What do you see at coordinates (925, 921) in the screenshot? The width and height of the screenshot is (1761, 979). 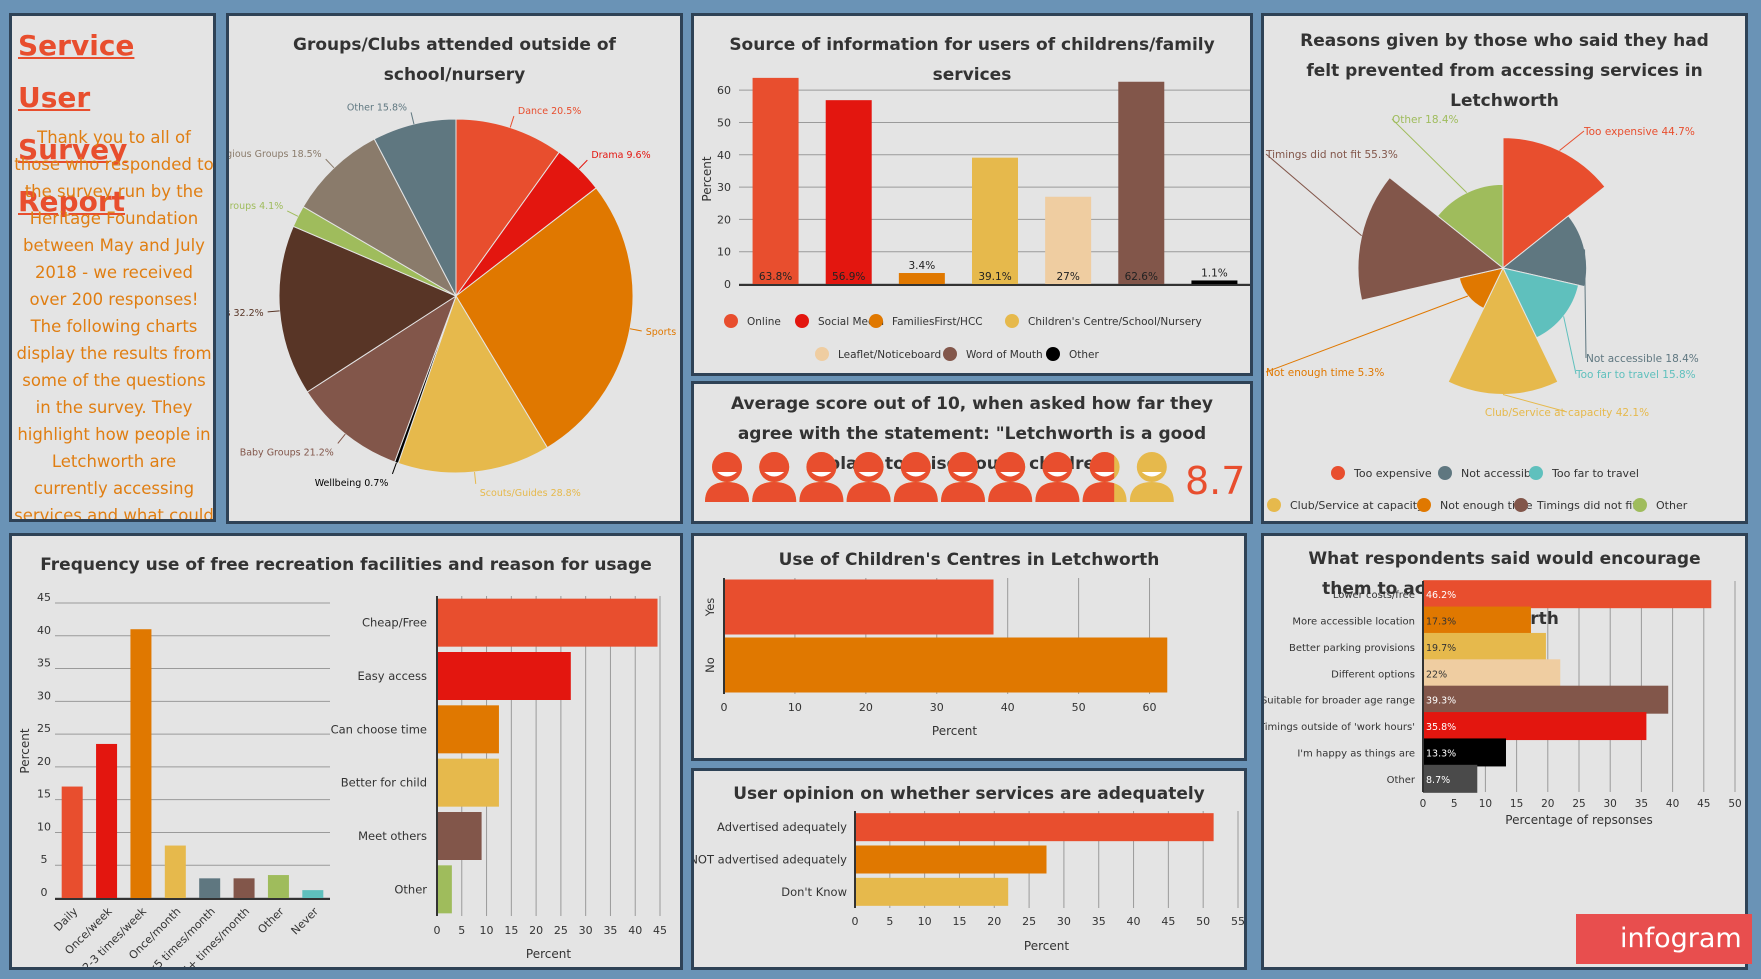 I see `x-tick-label: 10` at bounding box center [925, 921].